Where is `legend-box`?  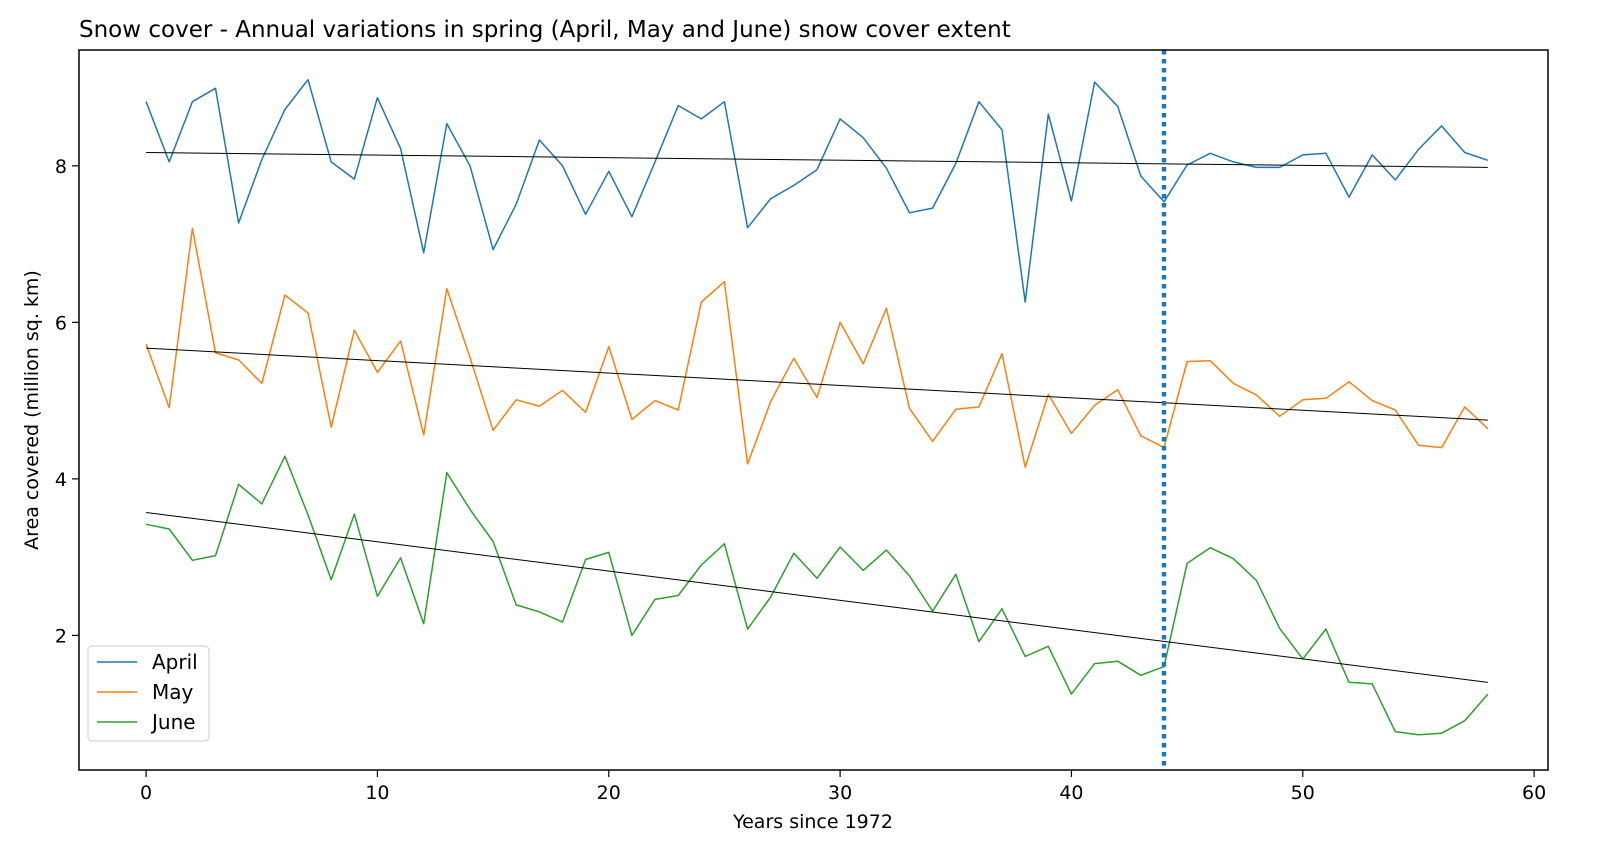 legend-box is located at coordinates (148, 693).